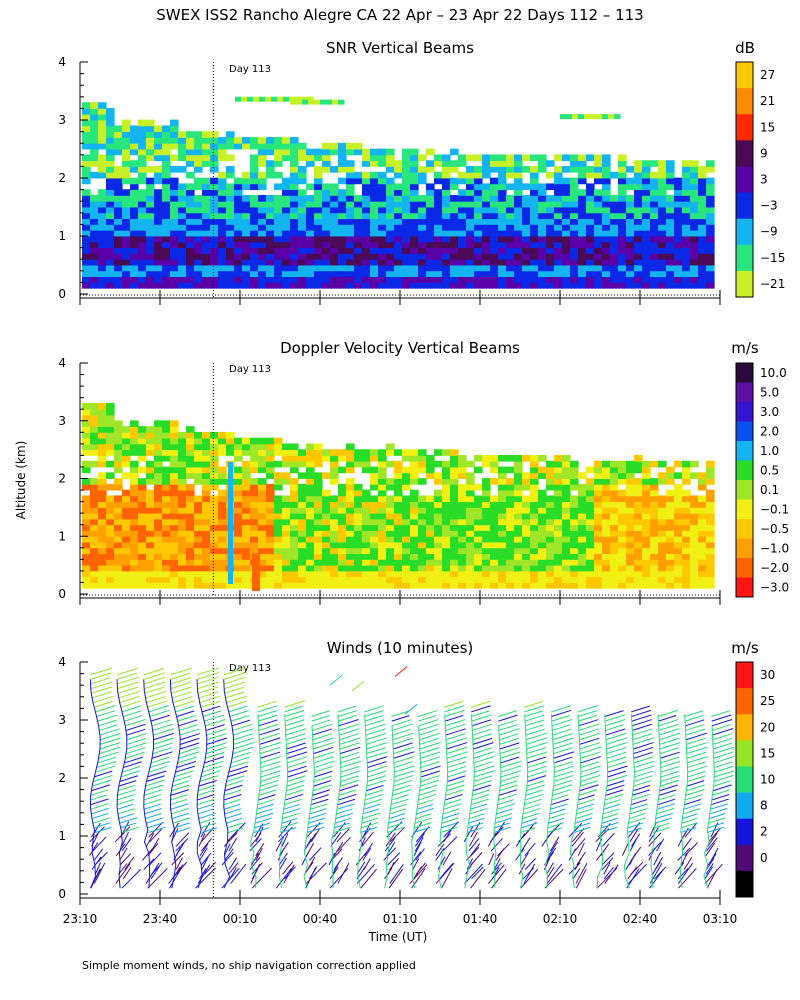 The width and height of the screenshot is (800, 1000). What do you see at coordinates (400, 348) in the screenshot?
I see `doppler-panel-title: Doppler Velocity Vertical Beams` at bounding box center [400, 348].